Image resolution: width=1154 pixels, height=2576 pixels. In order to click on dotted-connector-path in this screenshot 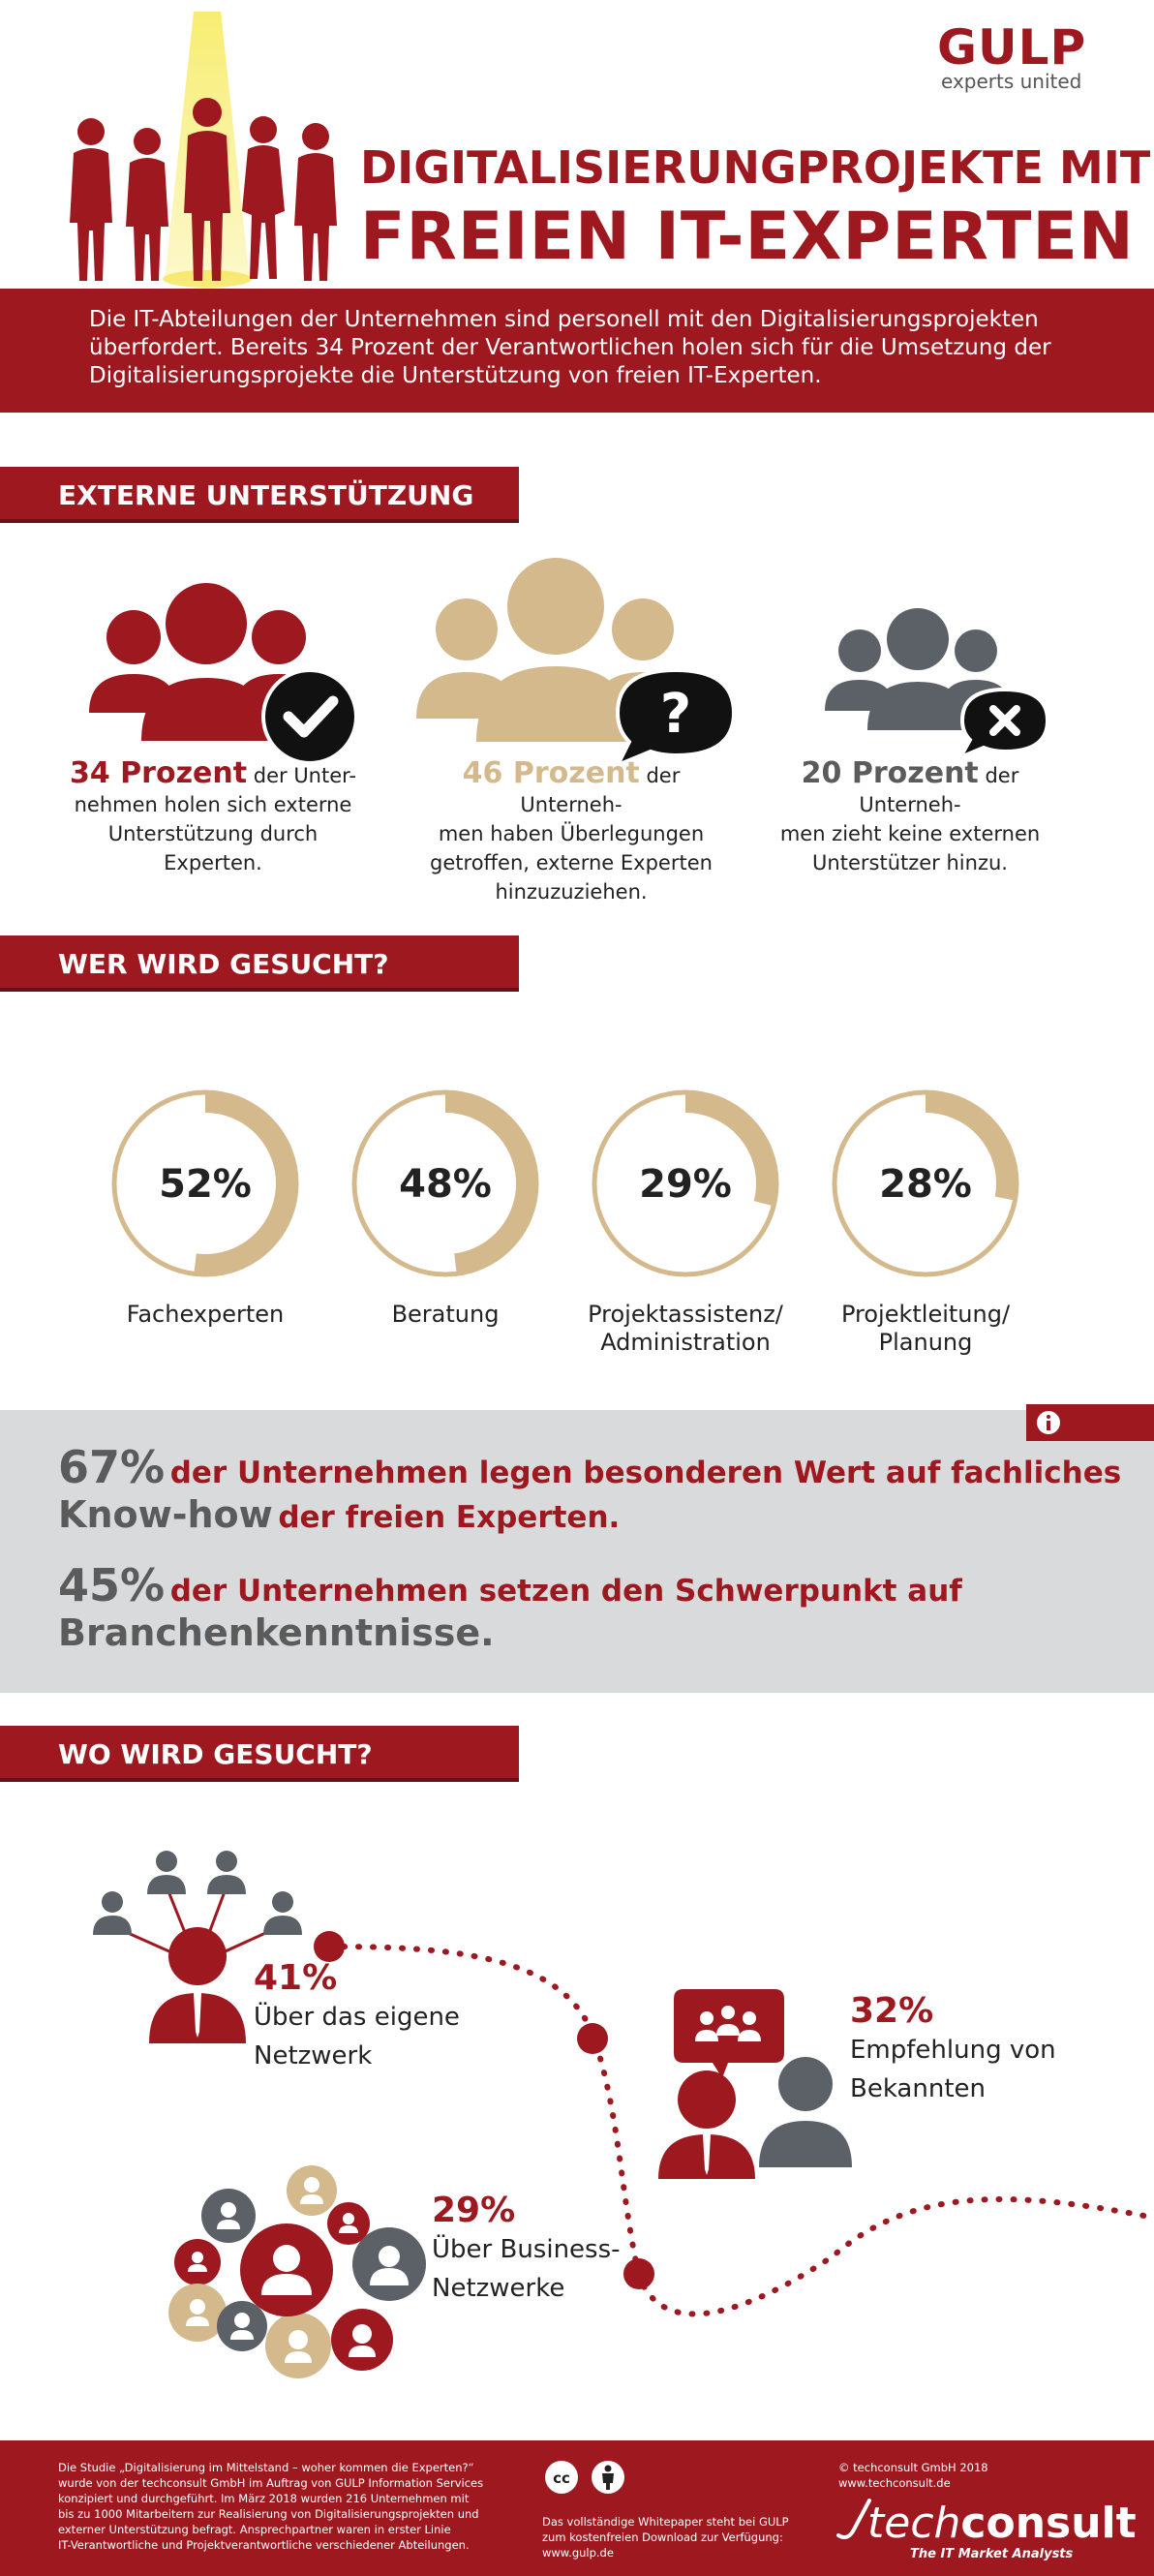, I will do `click(734, 2124)`.